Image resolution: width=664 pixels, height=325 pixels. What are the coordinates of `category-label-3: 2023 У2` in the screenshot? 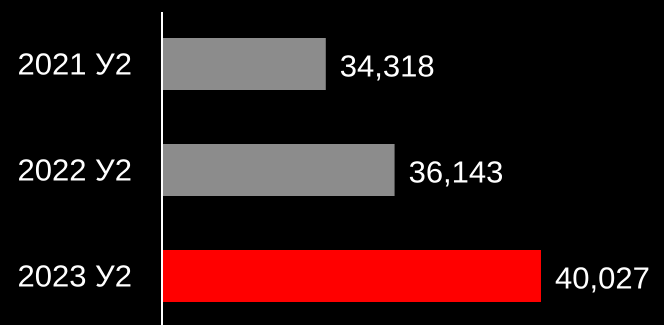 It's located at (74, 276).